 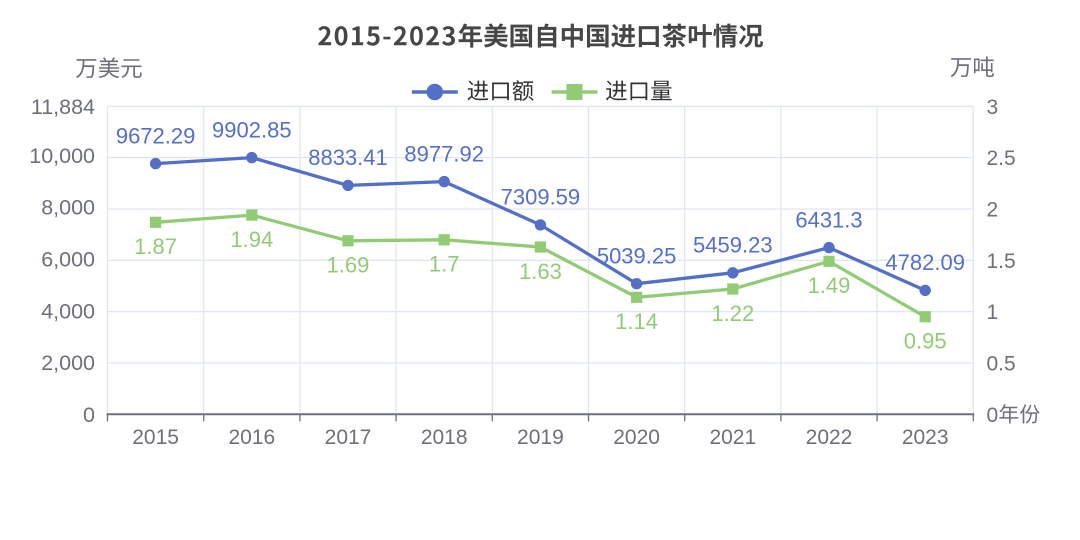 I want to click on svg-text: 0.95, so click(x=925, y=341).